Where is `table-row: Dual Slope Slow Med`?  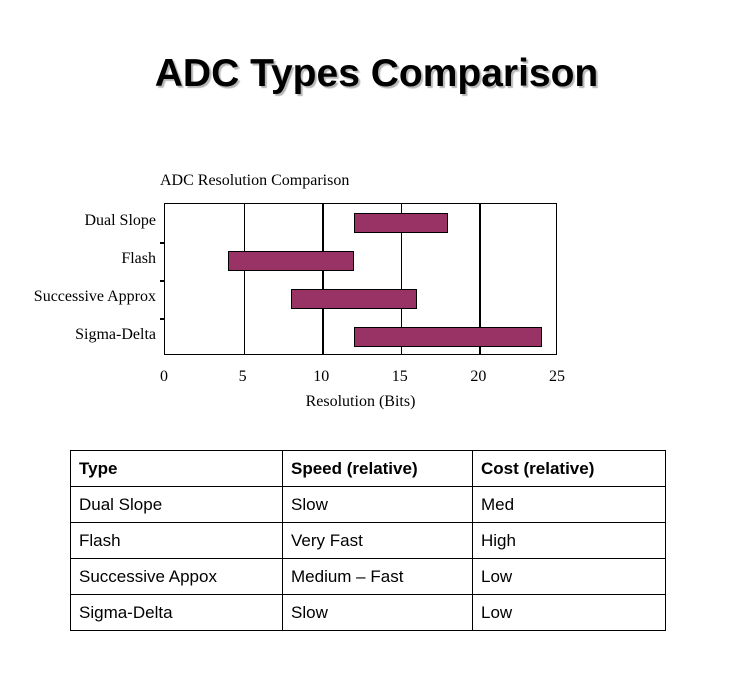
table-row: Dual Slope Slow Med is located at coordinates (368, 504).